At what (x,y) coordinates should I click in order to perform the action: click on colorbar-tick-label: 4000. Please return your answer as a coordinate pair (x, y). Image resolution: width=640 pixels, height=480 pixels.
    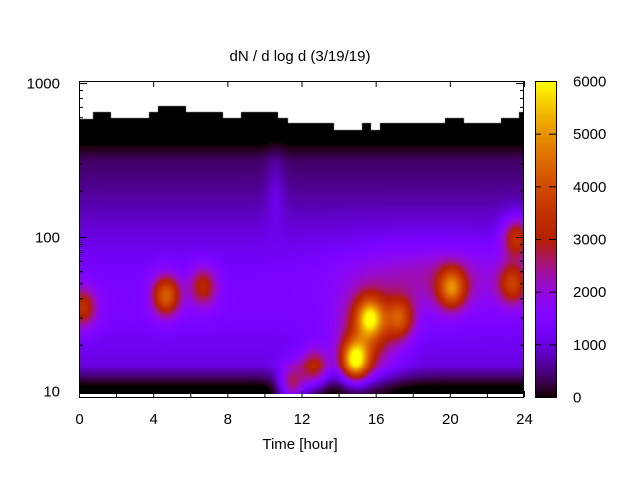
    Looking at the image, I should click on (589, 187).